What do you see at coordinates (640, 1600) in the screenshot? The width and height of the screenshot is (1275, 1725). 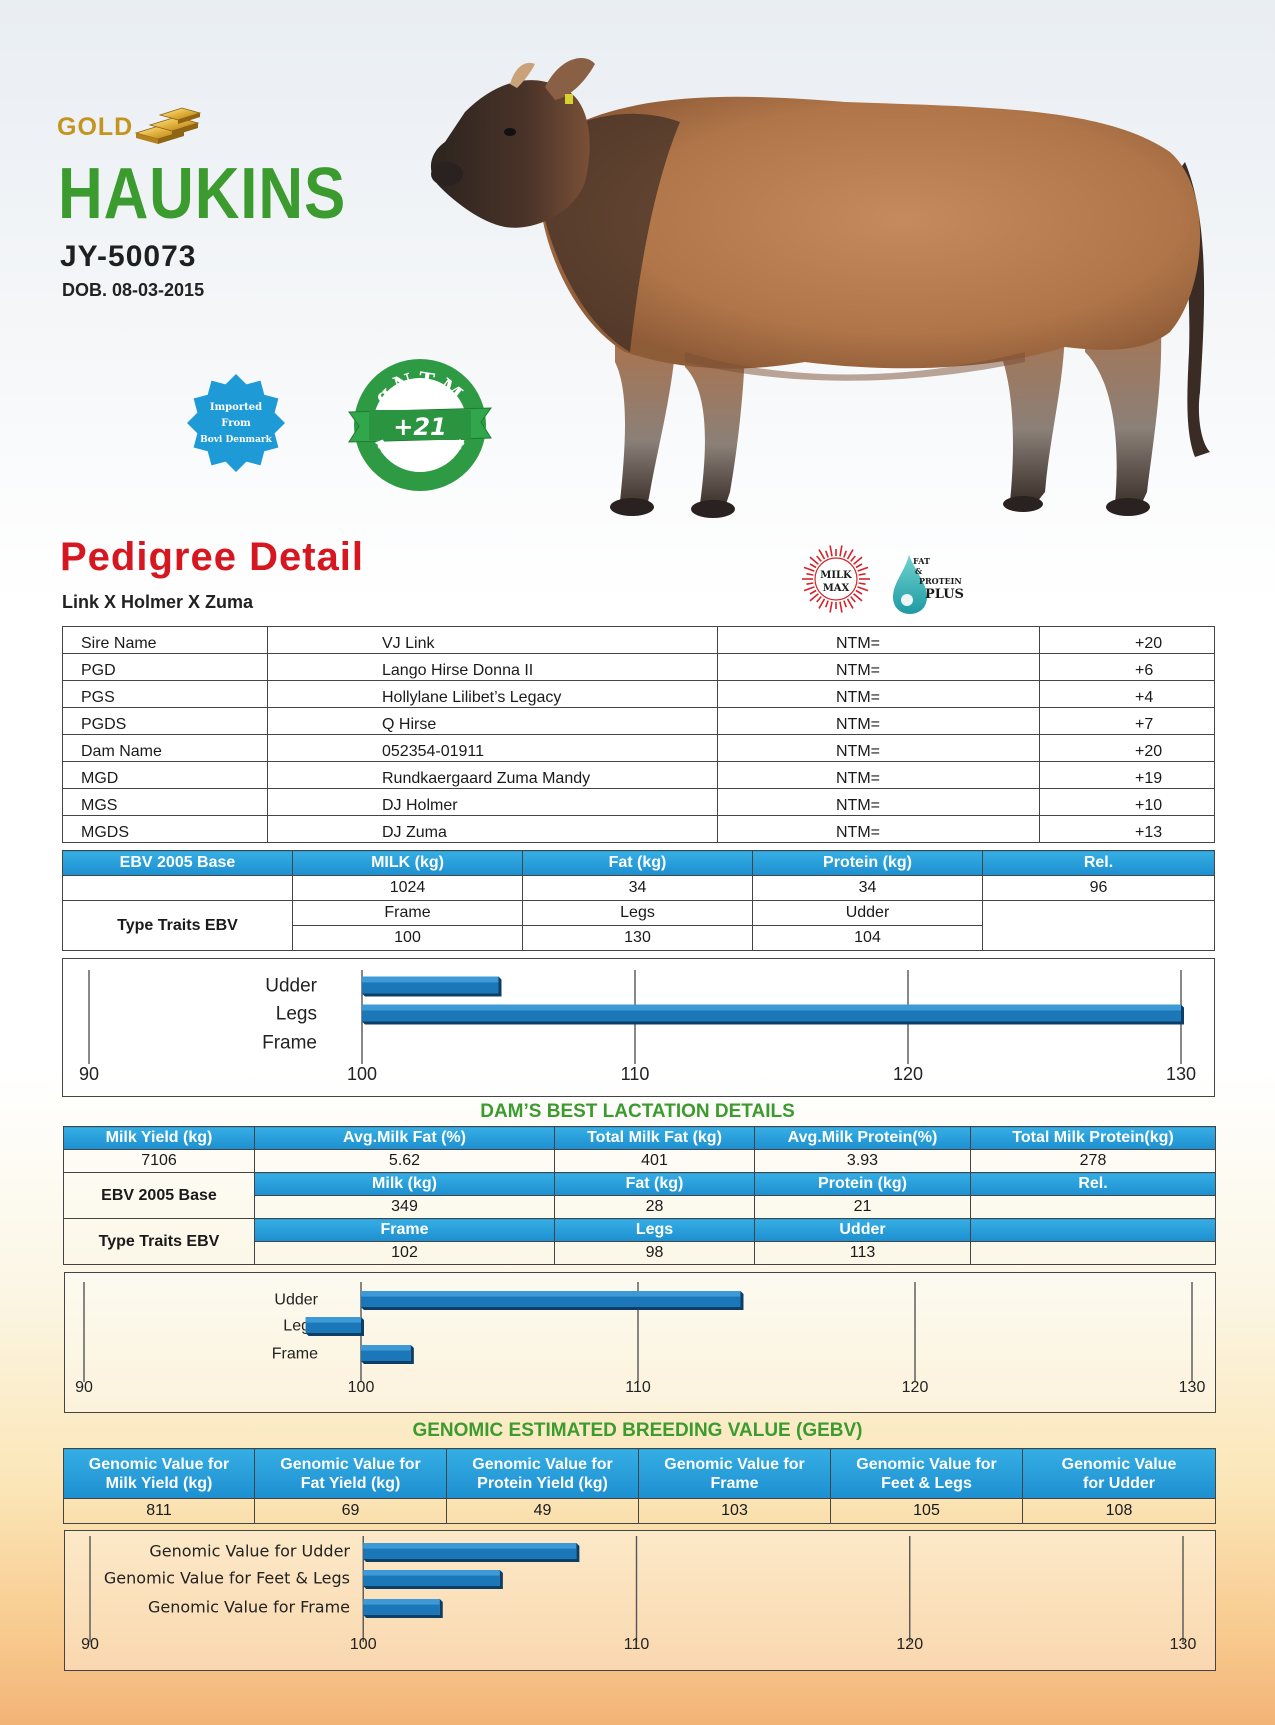 I see `gebv-chart-frame` at bounding box center [640, 1600].